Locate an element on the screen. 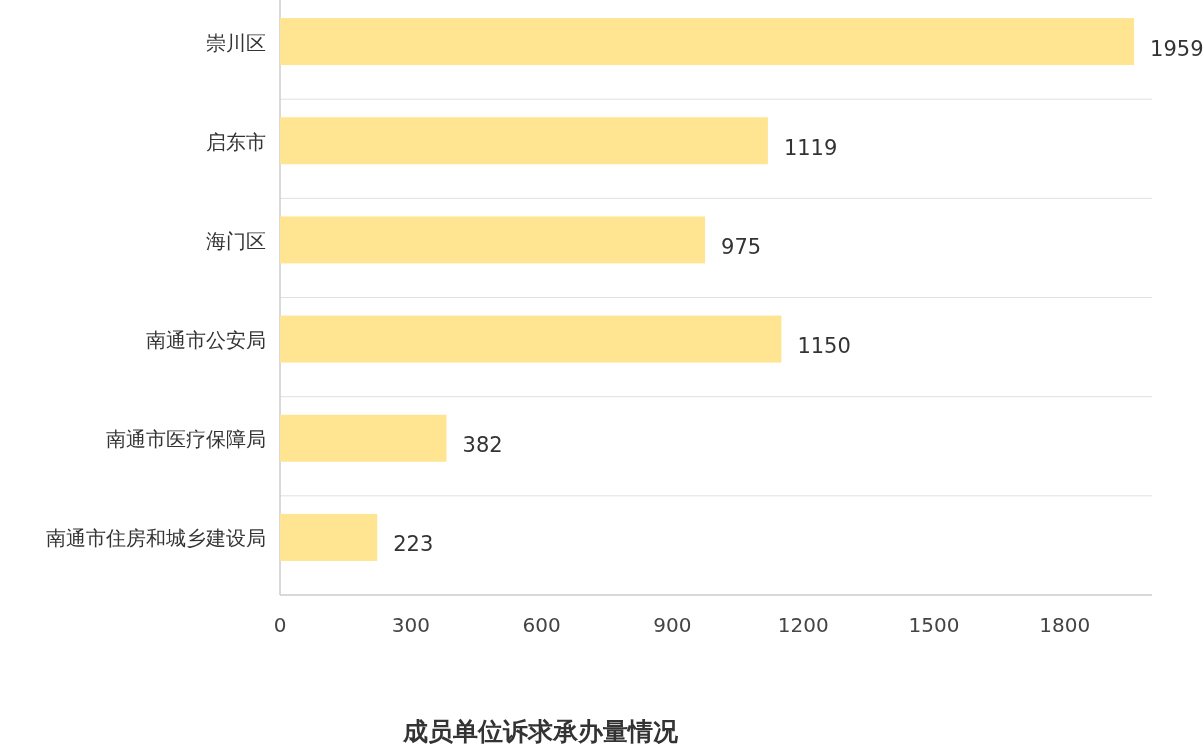  data-label: 223 is located at coordinates (413, 544).